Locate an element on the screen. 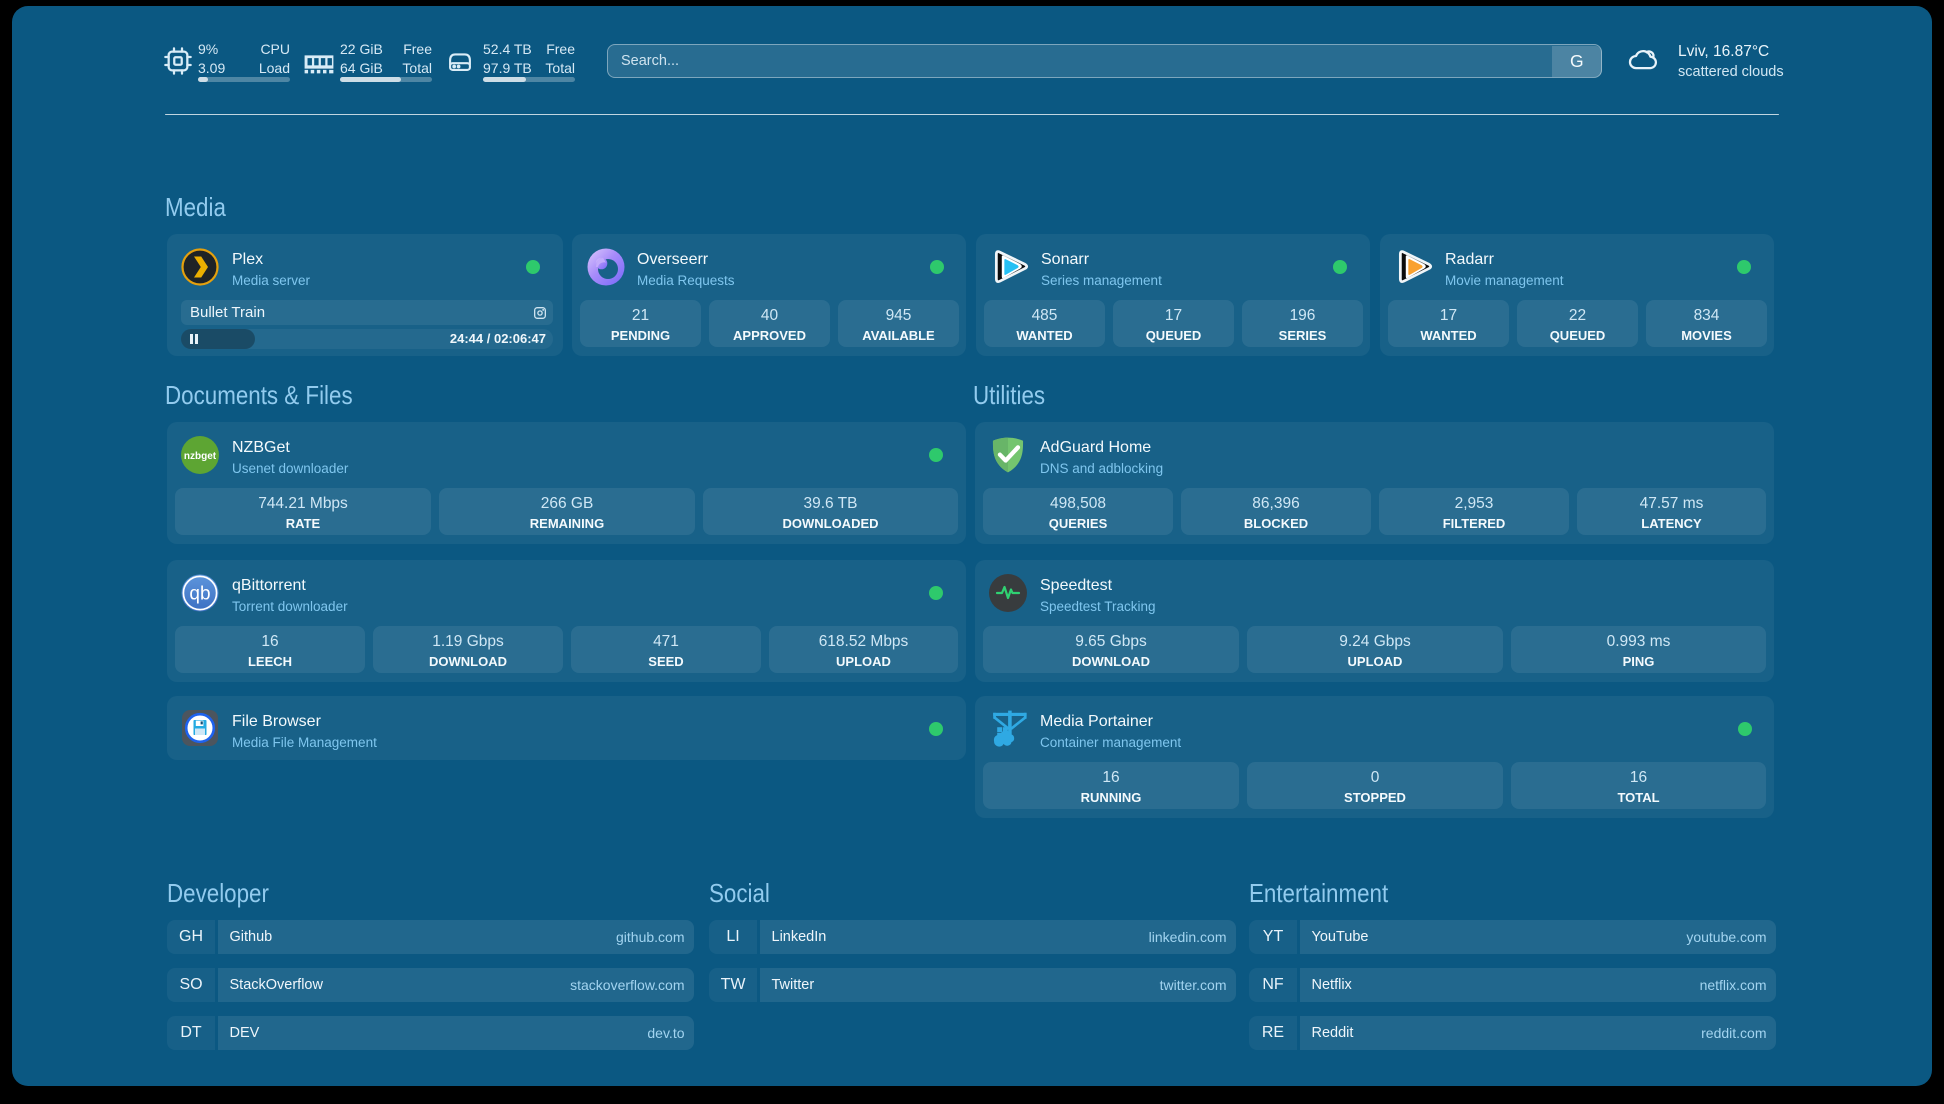  svg-text: nzbget is located at coordinates (200, 456).